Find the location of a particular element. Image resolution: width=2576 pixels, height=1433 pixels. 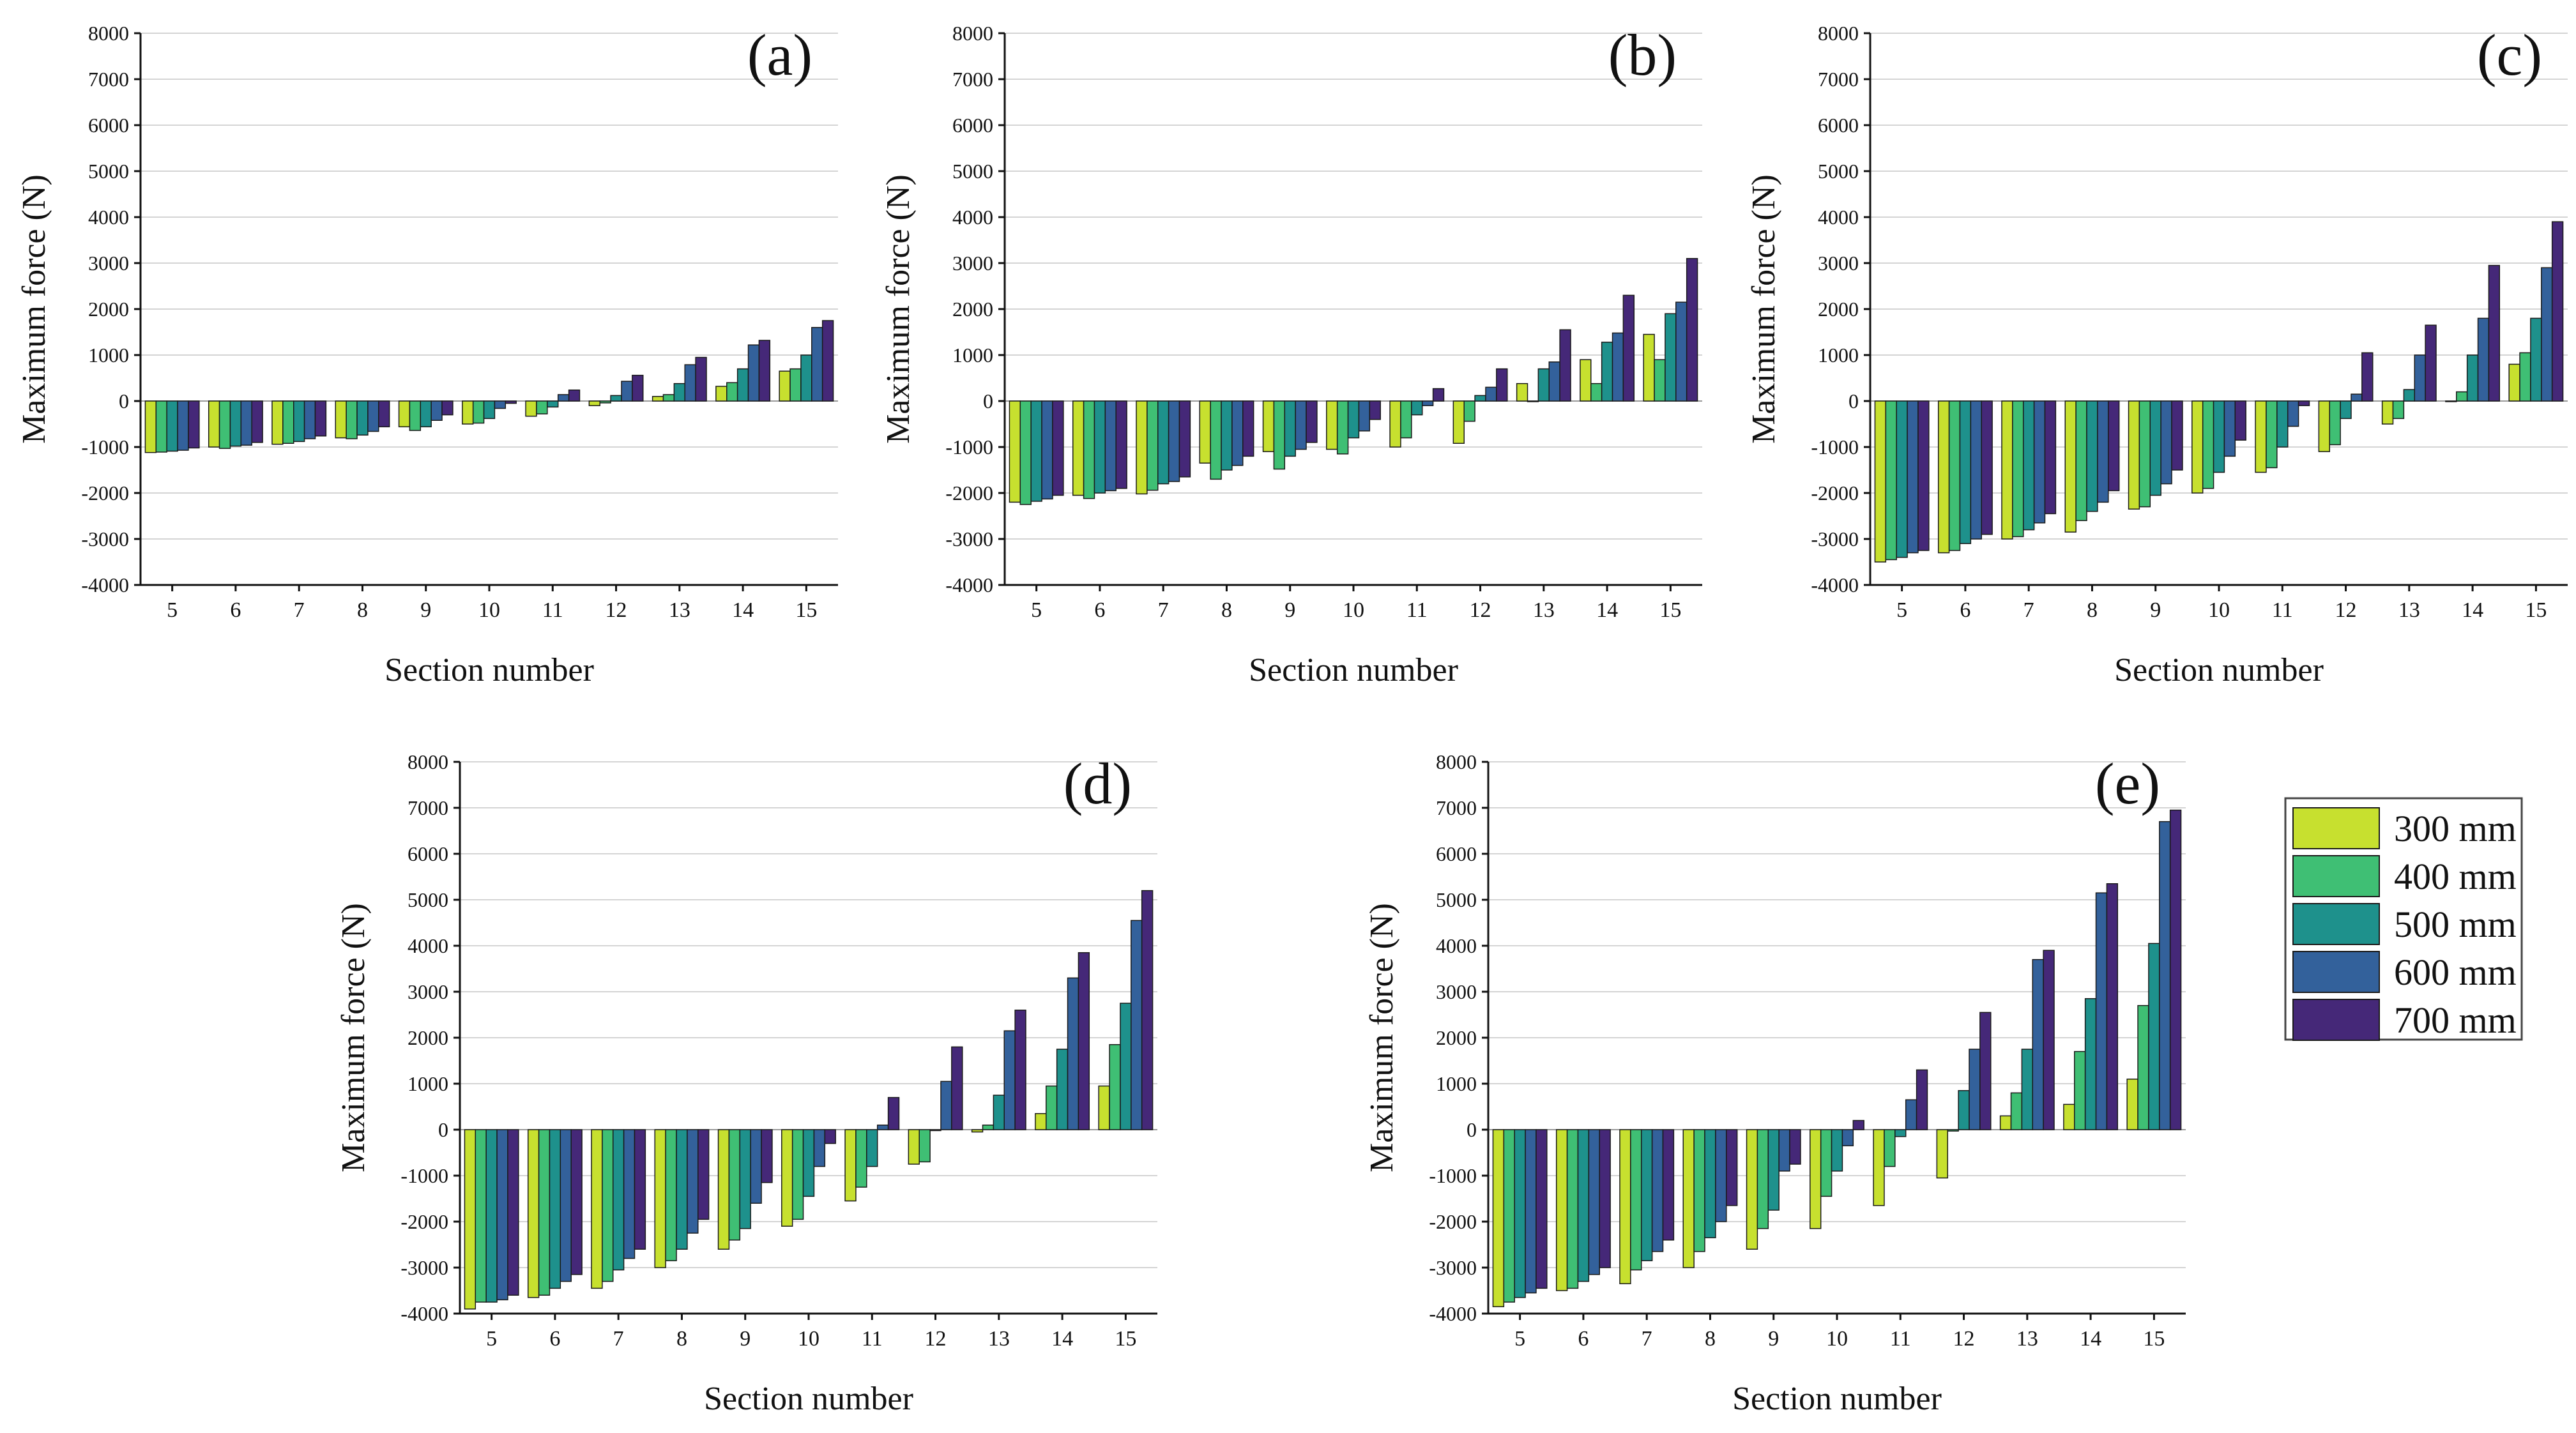

x-tick-label: 8 is located at coordinates (681, 1339).